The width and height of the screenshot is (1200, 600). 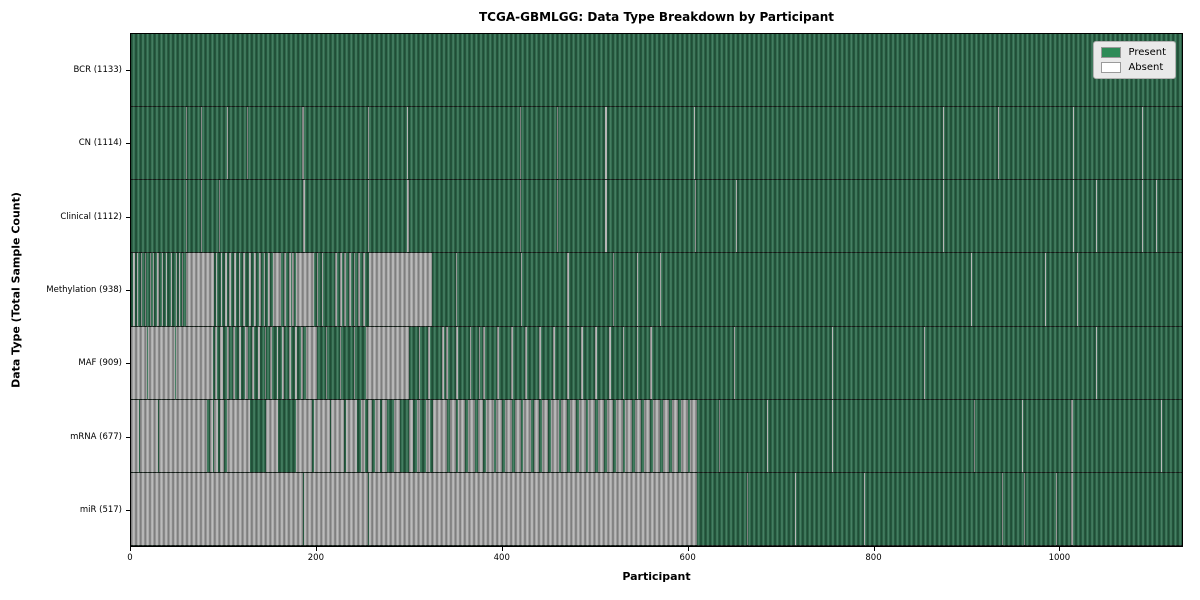 What do you see at coordinates (656, 363) in the screenshot?
I see `heatmap-row-MAF` at bounding box center [656, 363].